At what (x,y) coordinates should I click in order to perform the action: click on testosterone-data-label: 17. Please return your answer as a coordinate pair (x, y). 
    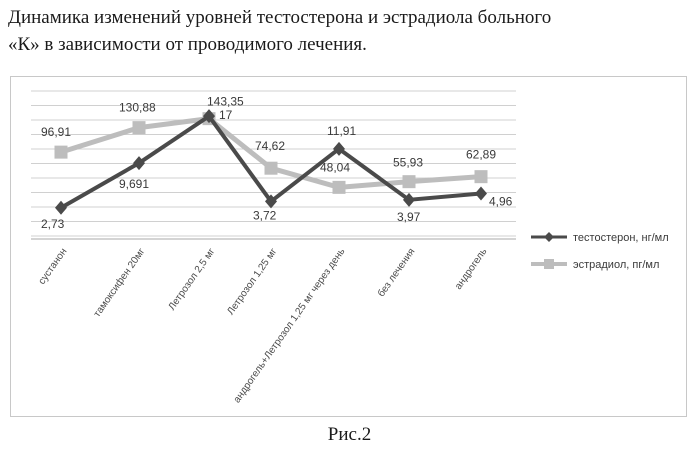
    Looking at the image, I should click on (226, 115).